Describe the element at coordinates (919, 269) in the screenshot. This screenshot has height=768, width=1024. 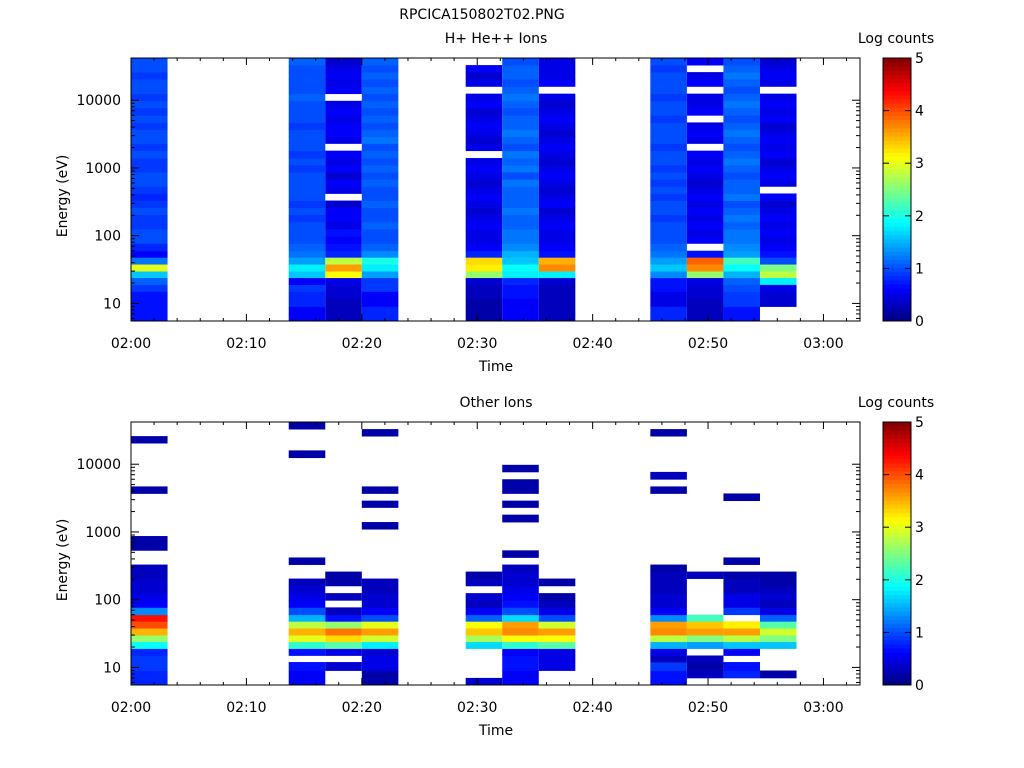
I see `colorbar-tick-label: 1` at that location.